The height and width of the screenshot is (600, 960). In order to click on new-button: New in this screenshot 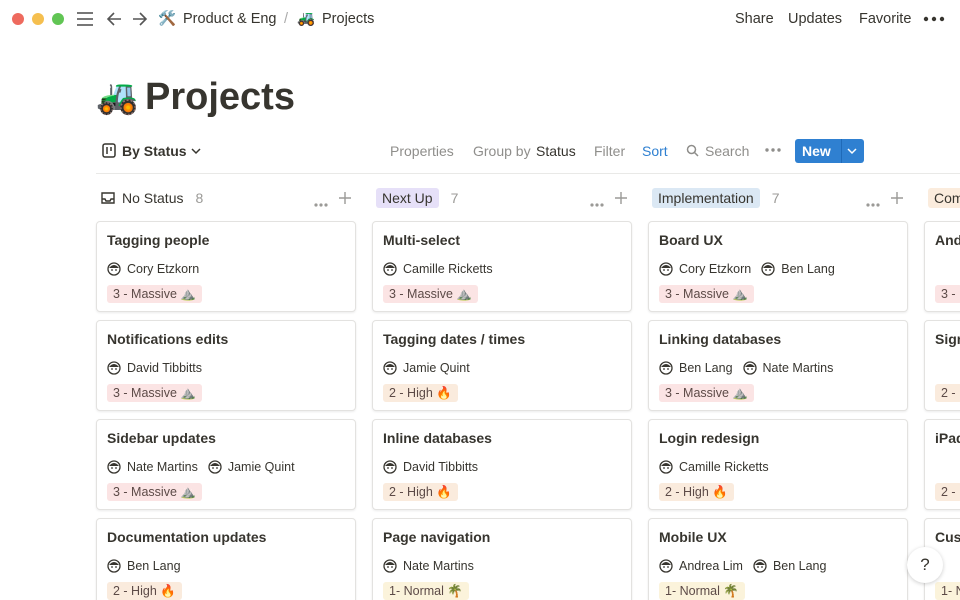, I will do `click(829, 151)`.